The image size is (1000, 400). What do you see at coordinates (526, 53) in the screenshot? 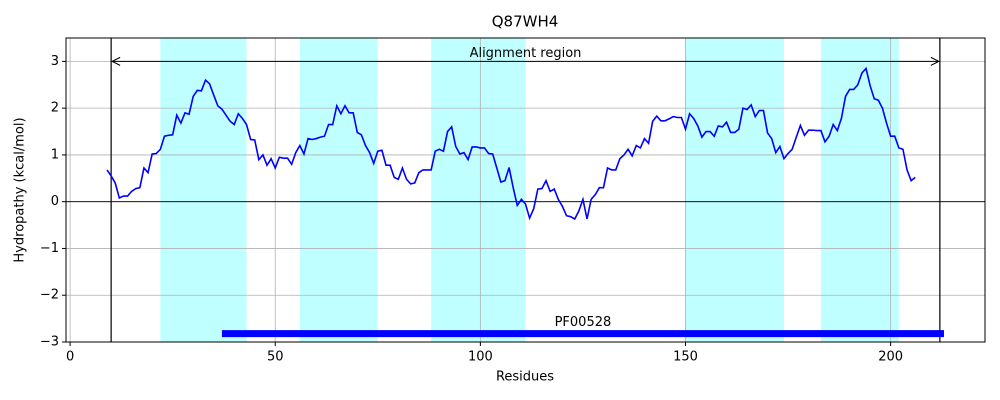
I see `annotation-label: Alignment region` at bounding box center [526, 53].